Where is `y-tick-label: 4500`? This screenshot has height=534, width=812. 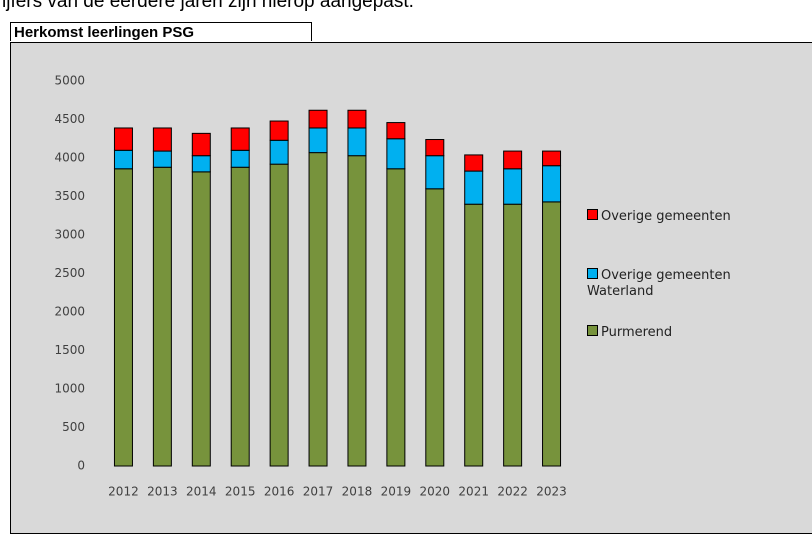 y-tick-label: 4500 is located at coordinates (69, 119).